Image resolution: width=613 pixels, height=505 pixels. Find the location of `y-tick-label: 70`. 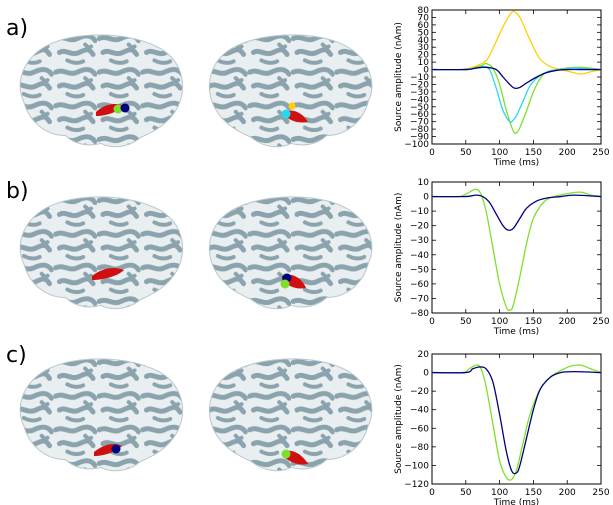

y-tick-label: 70 is located at coordinates (424, 18).